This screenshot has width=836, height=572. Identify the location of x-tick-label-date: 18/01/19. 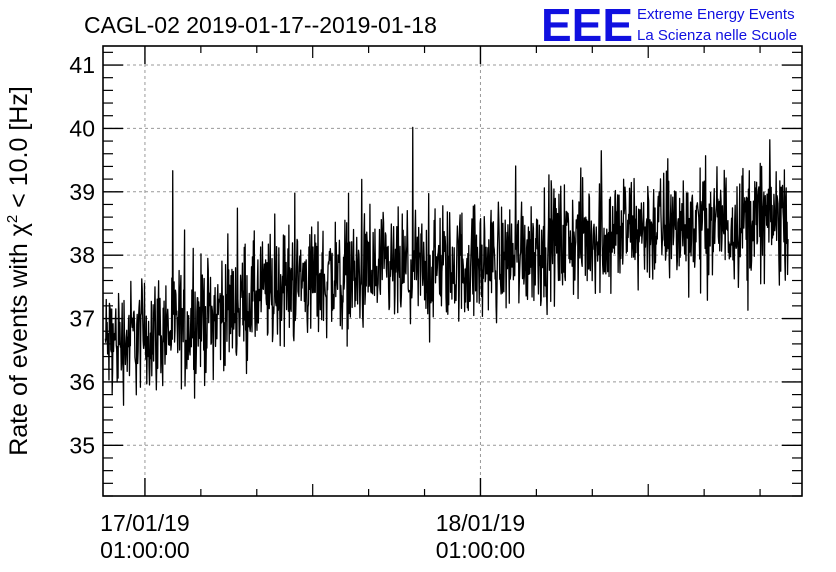
(481, 523).